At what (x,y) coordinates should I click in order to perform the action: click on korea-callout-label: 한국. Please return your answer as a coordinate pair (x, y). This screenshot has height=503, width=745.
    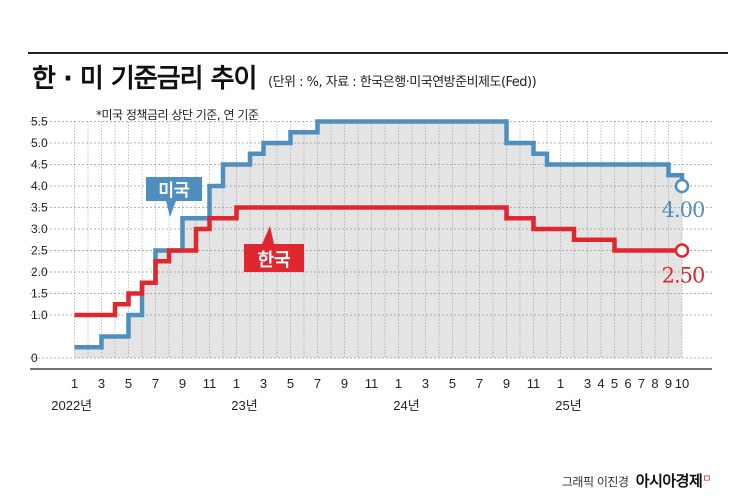
    Looking at the image, I should click on (273, 260).